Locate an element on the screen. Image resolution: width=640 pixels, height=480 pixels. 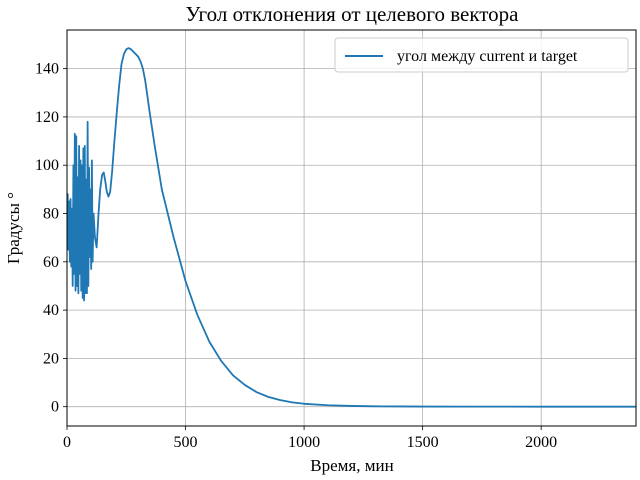
x-tick-label: 2000 is located at coordinates (541, 442).